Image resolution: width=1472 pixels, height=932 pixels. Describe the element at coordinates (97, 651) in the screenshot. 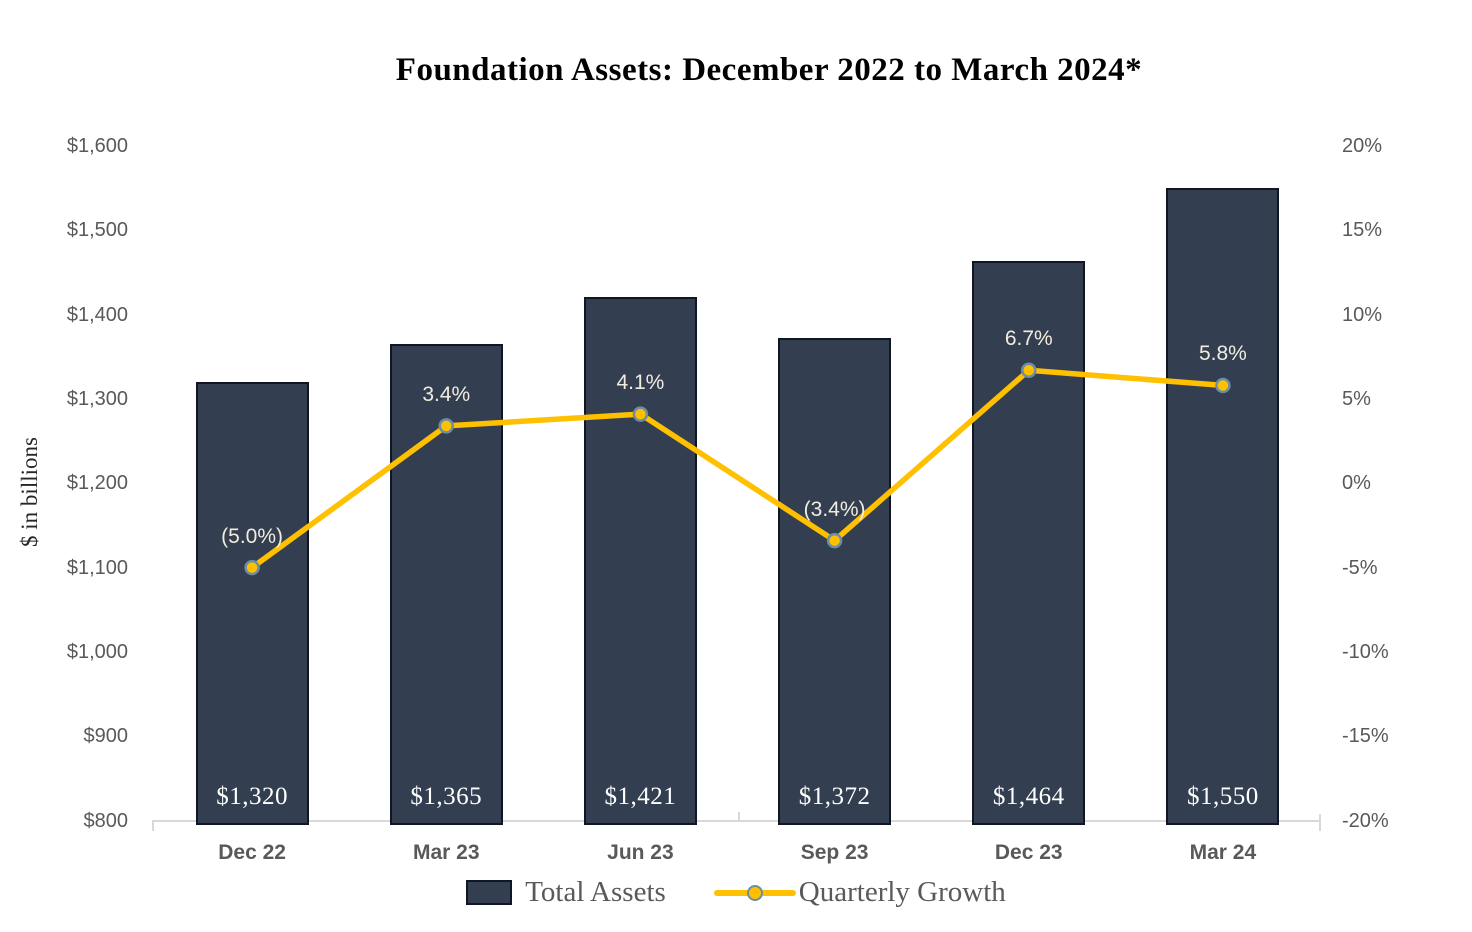

I see `left-axis-tick-label: $1,000` at that location.